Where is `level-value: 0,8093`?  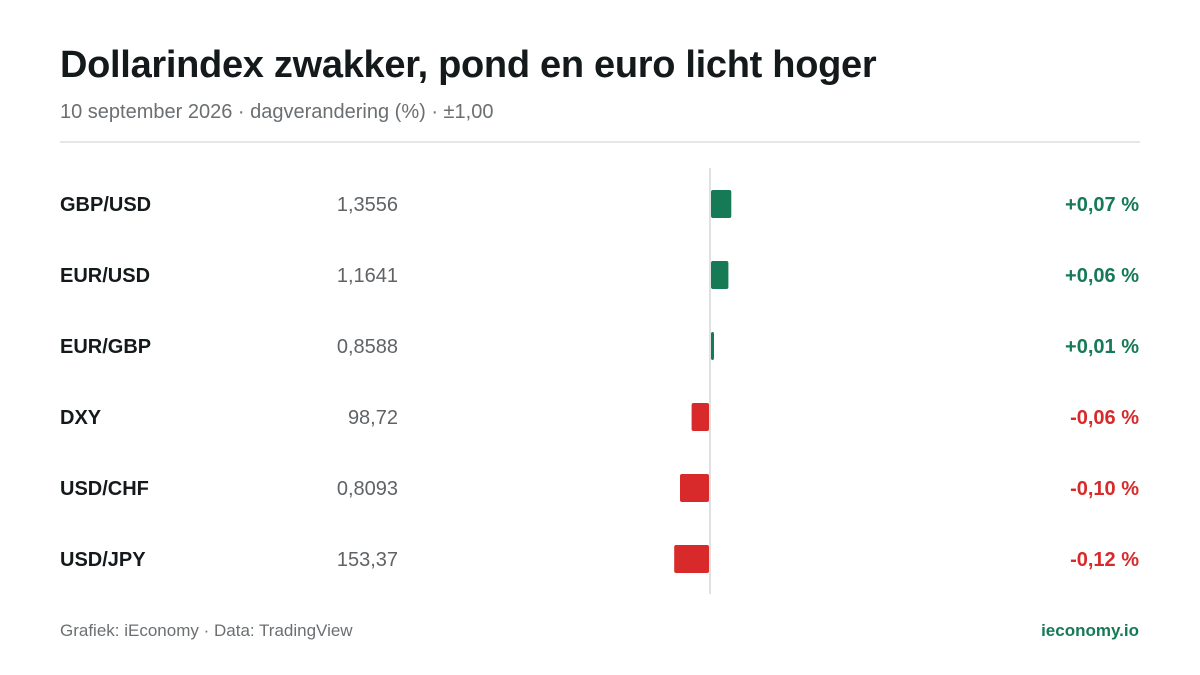 level-value: 0,8093 is located at coordinates (367, 489).